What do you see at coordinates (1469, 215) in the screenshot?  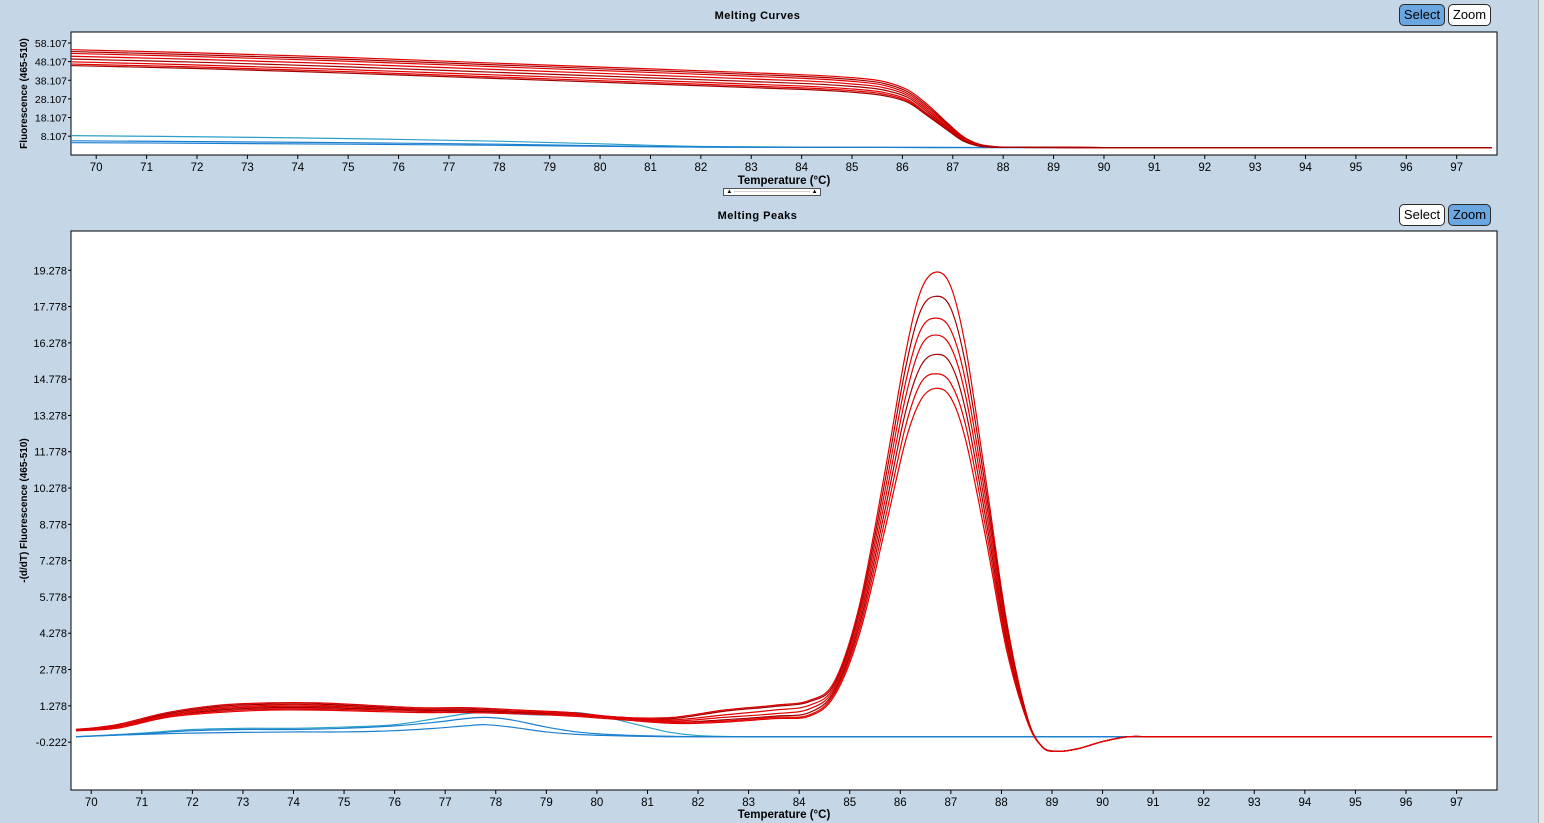 I see `peaks-zoom-button: Zoom` at bounding box center [1469, 215].